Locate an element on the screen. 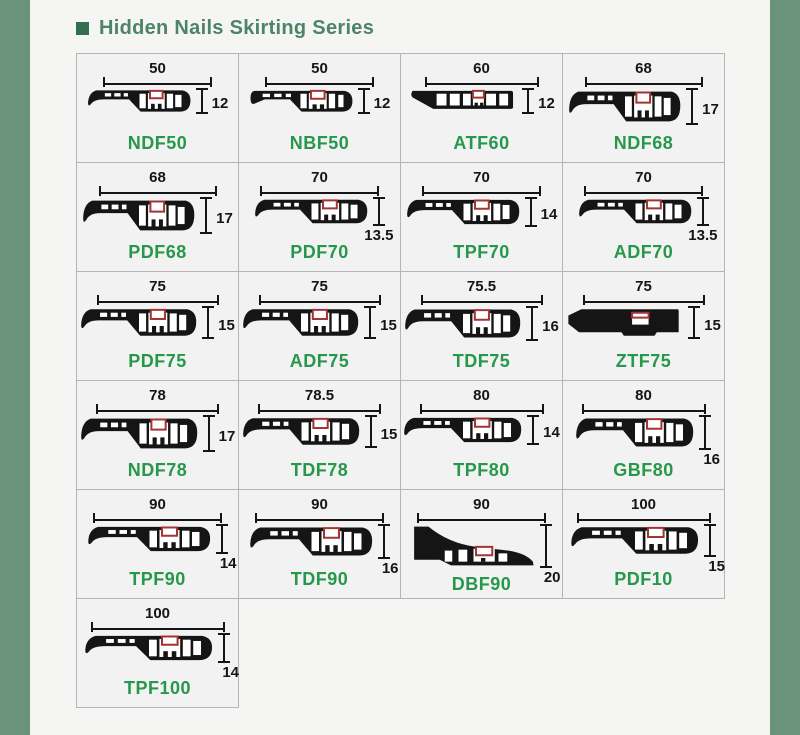 This screenshot has width=800, height=735. left-accent-bar is located at coordinates (15, 367).